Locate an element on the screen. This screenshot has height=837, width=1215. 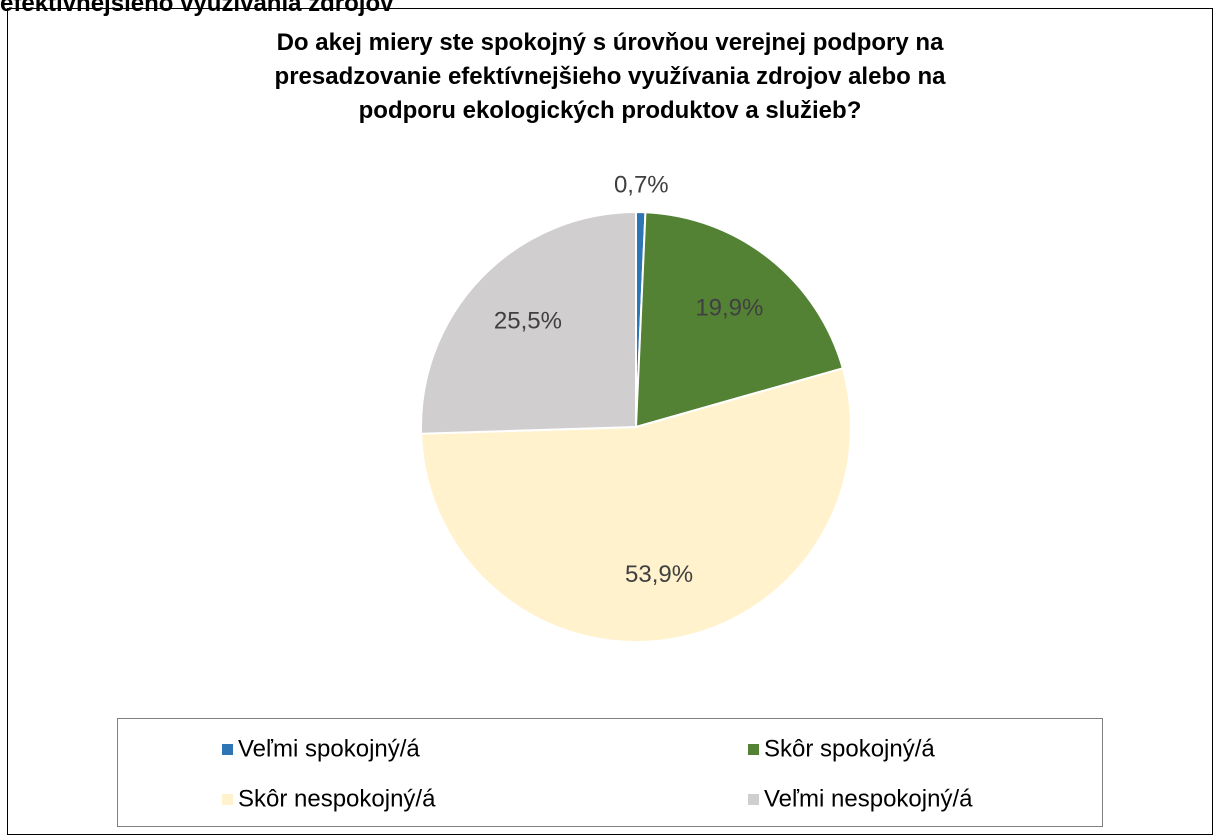
legend-label: Skôr spokojný/á is located at coordinates (849, 748).